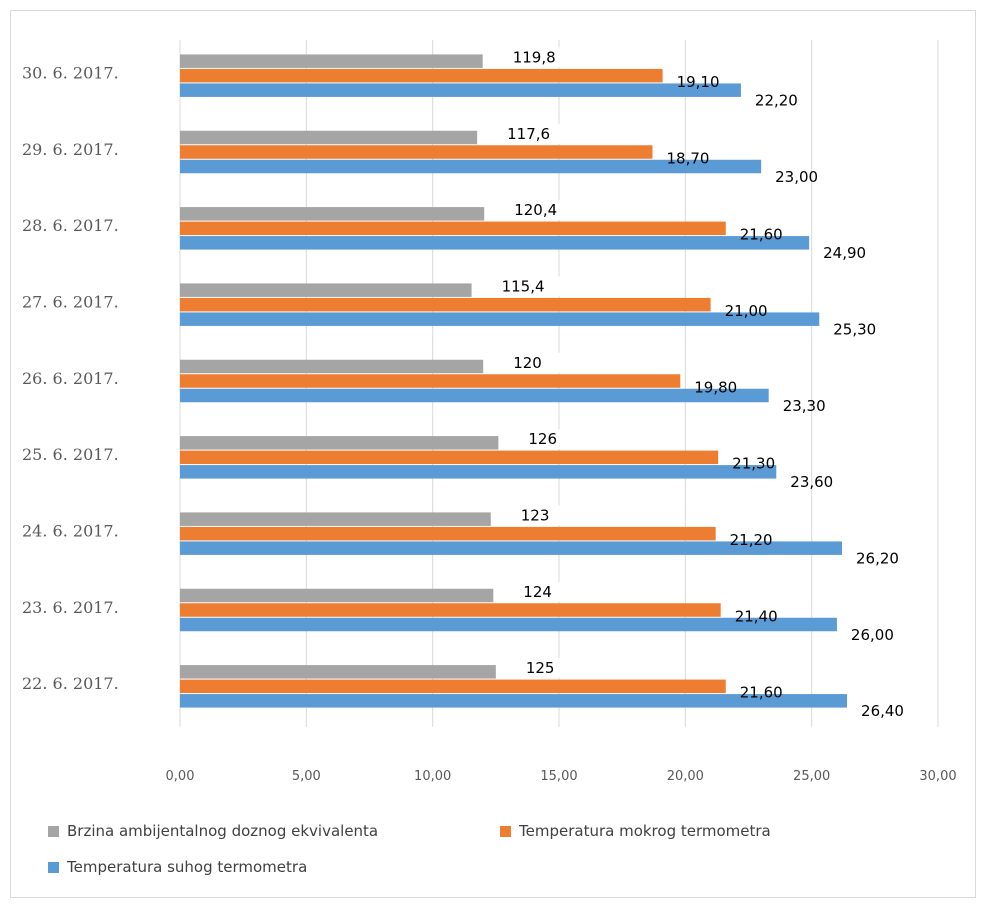  Describe the element at coordinates (746, 311) in the screenshot. I see `data-label: 21,00` at that location.